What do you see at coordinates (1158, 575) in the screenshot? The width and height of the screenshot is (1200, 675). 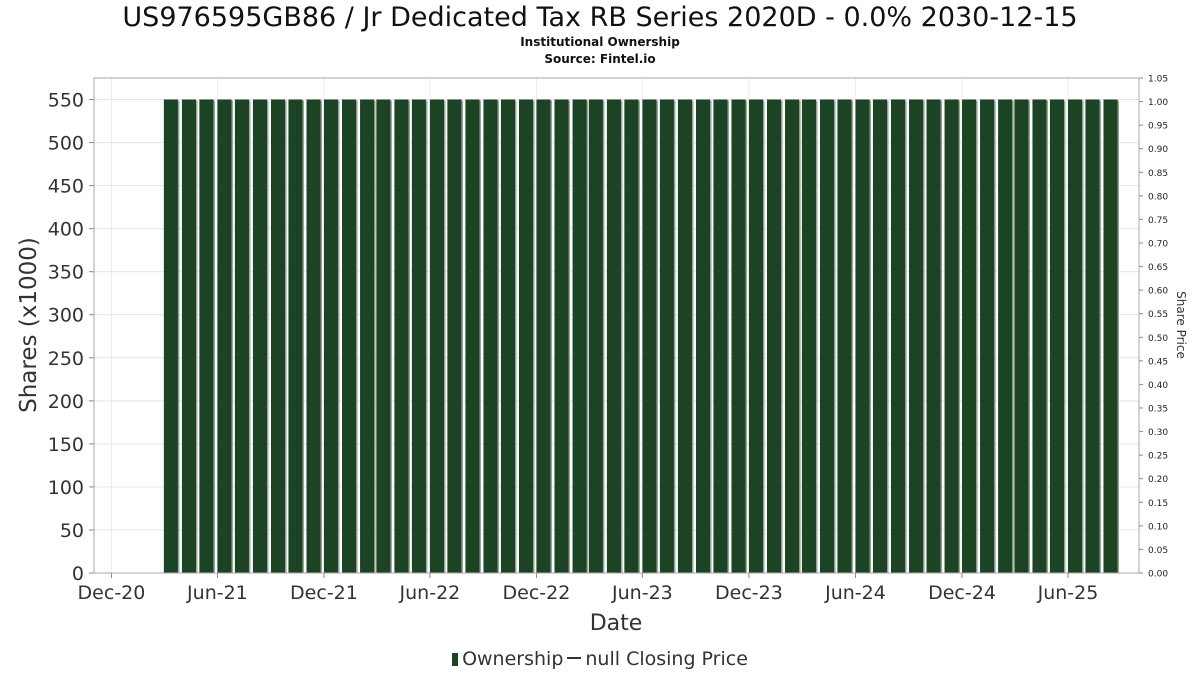 I see `y2-tick-label: 0.00` at bounding box center [1158, 575].